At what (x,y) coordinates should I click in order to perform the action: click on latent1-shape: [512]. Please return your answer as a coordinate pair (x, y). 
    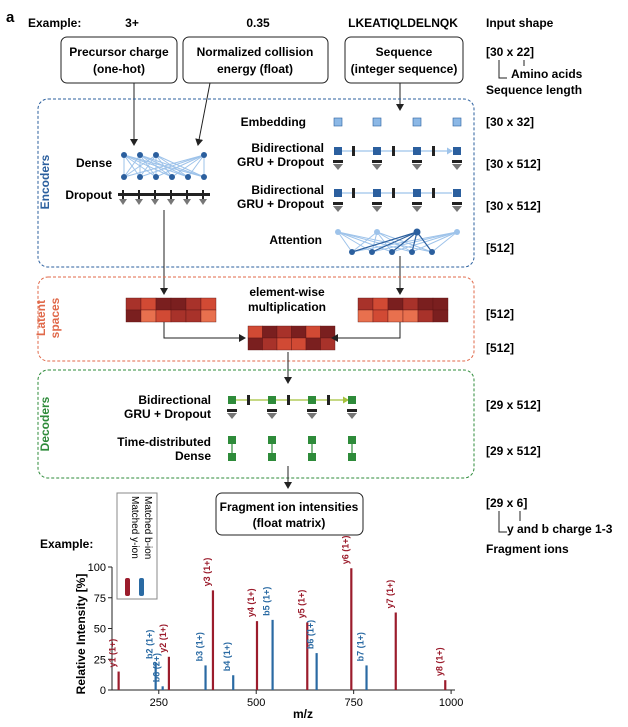
    Looking at the image, I should click on (500, 314).